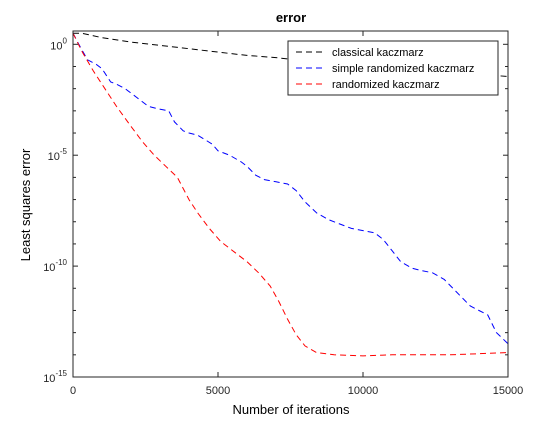  What do you see at coordinates (291, 409) in the screenshot?
I see `x-axis-label: Number of iterations` at bounding box center [291, 409].